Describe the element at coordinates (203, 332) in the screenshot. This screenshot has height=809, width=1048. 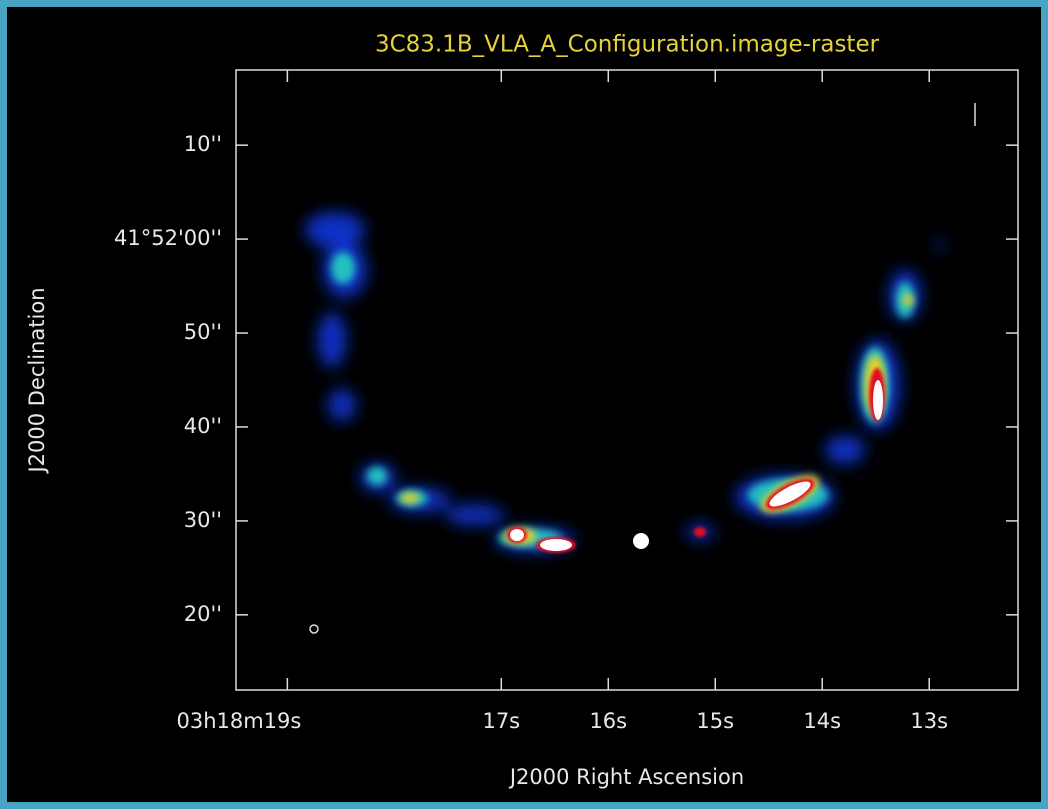
I see `y-tick-label: 50''` at that location.